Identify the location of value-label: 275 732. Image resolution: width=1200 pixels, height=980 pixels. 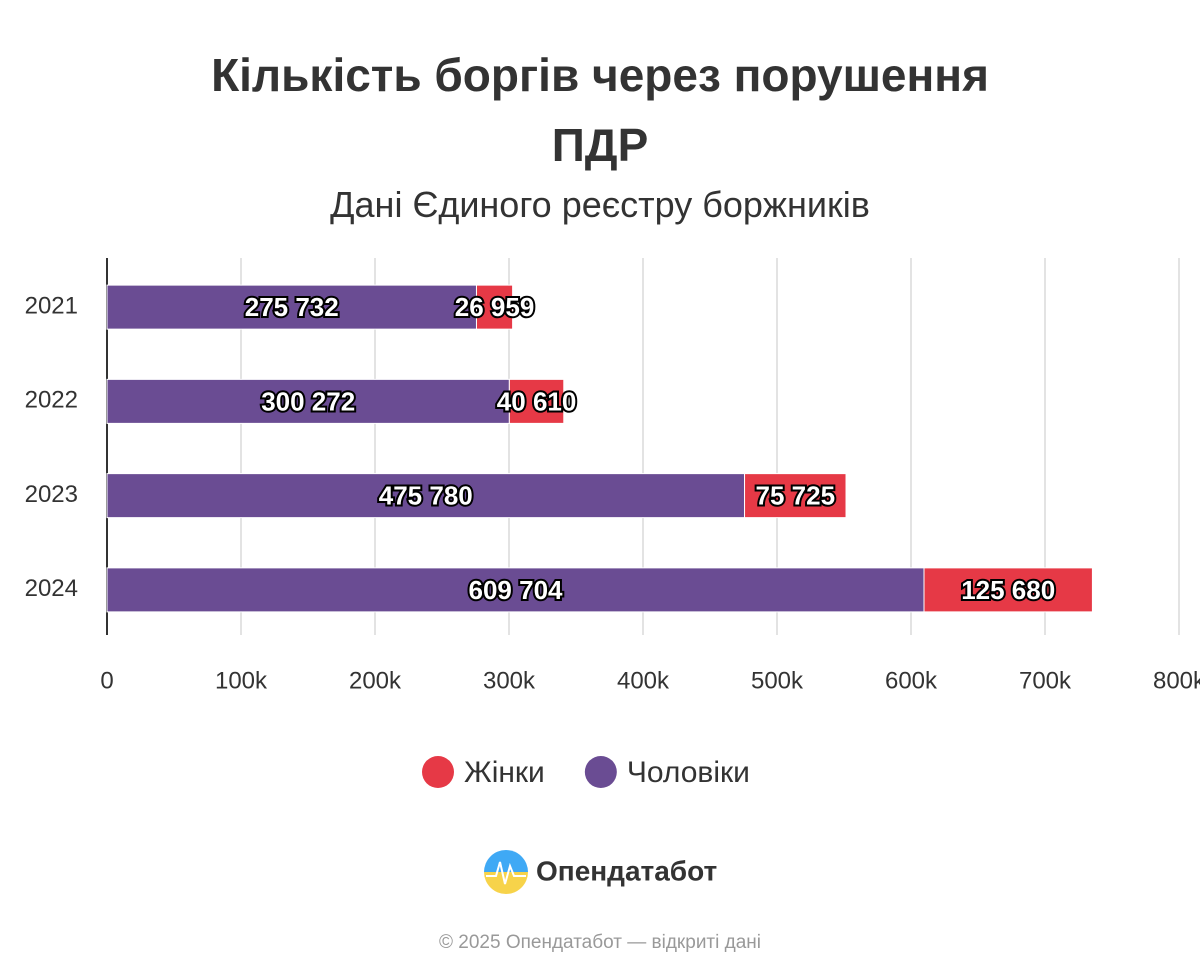
(292, 307).